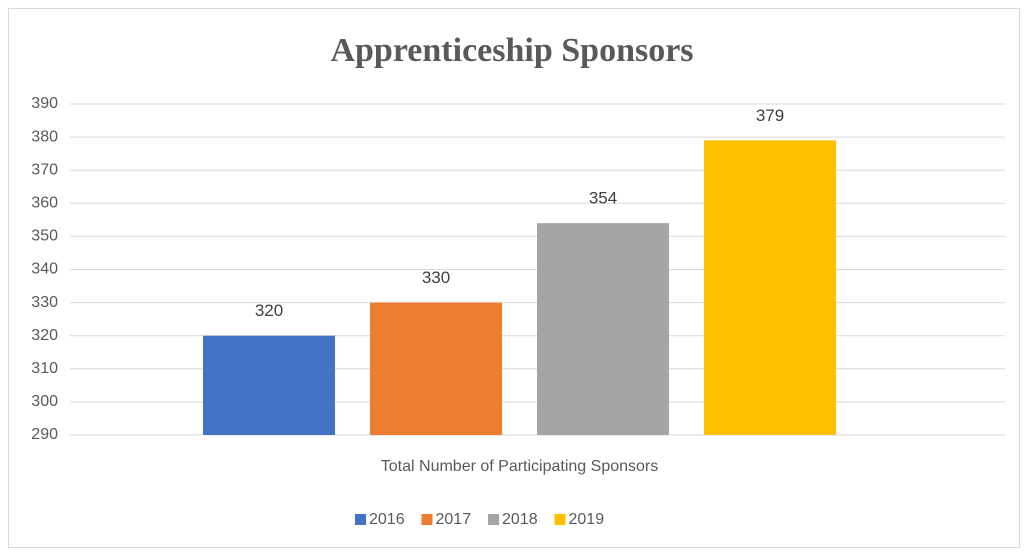 The image size is (1025, 553). What do you see at coordinates (44, 269) in the screenshot?
I see `y-tick-label: 340` at bounding box center [44, 269].